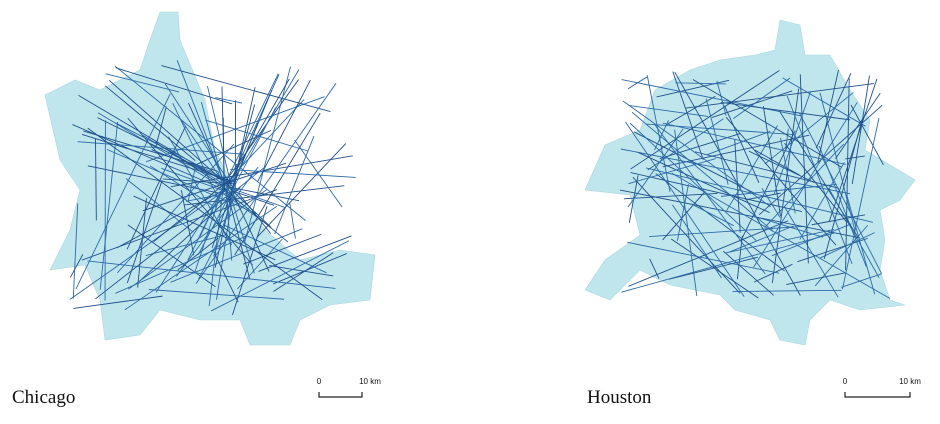  I want to click on city-label: Chicago, so click(43, 397).